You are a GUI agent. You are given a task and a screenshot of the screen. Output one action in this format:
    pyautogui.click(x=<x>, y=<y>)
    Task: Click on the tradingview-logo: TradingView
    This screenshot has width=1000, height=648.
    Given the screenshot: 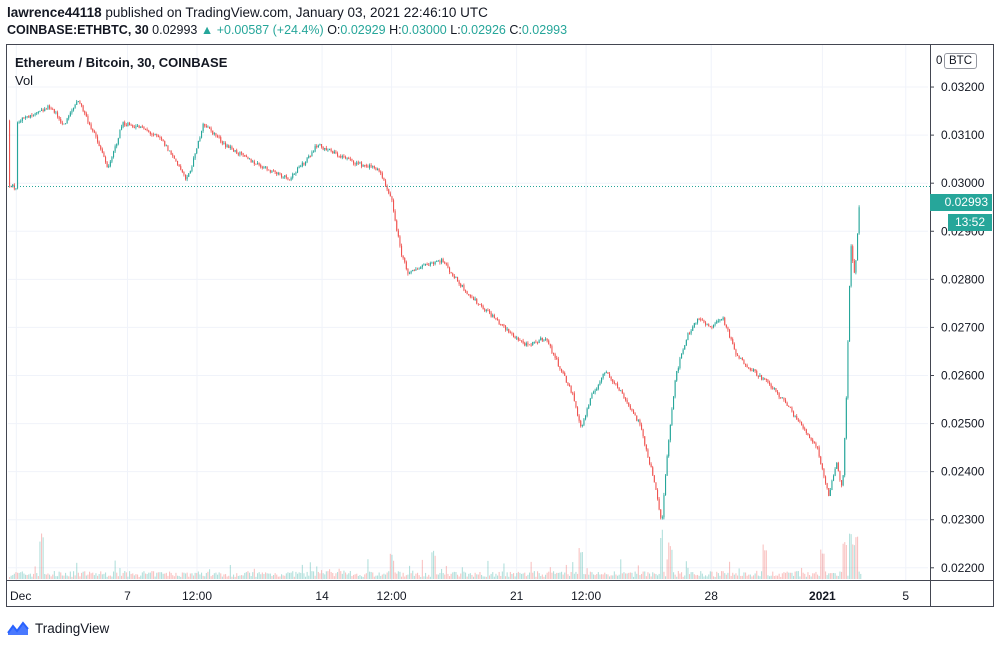 What is the action you would take?
    pyautogui.click(x=58, y=628)
    